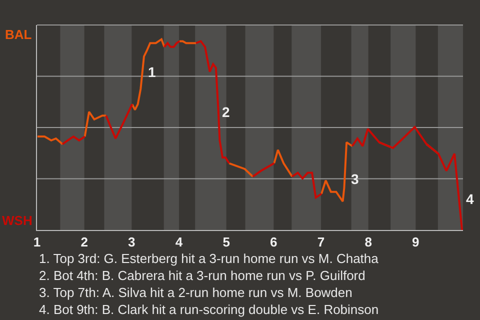  What do you see at coordinates (202, 275) in the screenshot?
I see `text: 2. Bot 4th: B. Cabrera hit a 3-run home run vs P. Guilford` at bounding box center [202, 275].